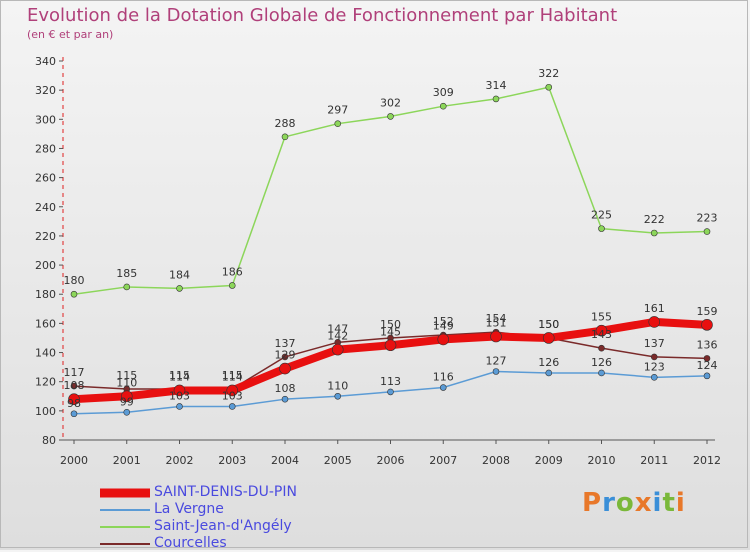 The image size is (750, 552). I want to click on proxiti-logo: Proxiti, so click(634, 503).